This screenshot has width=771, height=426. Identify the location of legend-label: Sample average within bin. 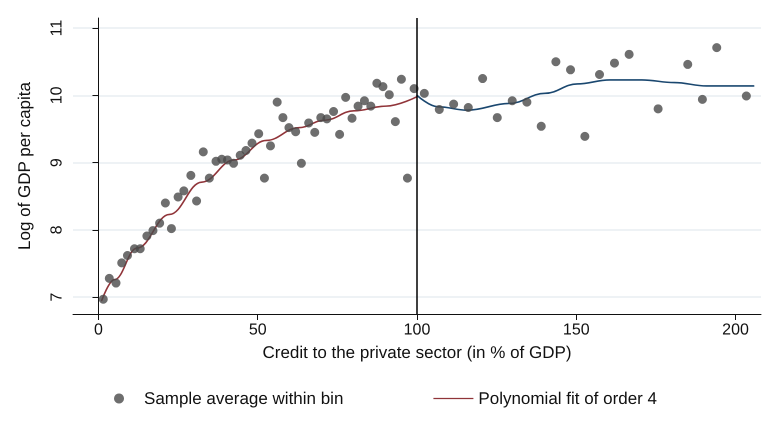
(244, 398).